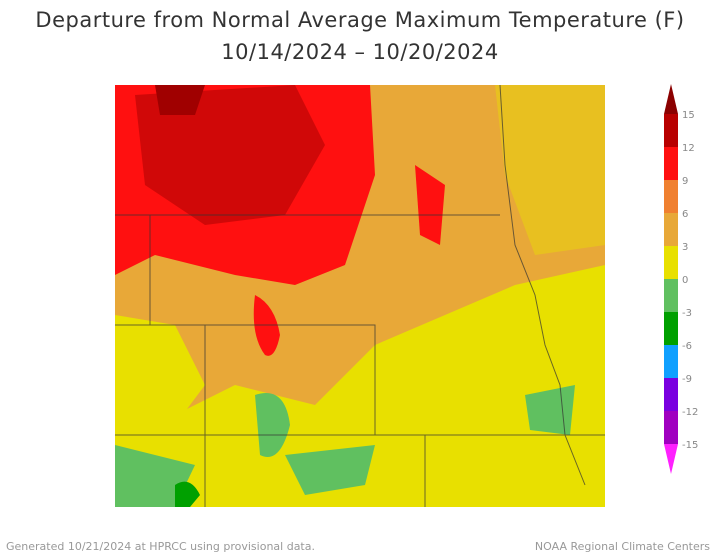 Image resolution: width=720 pixels, height=557 pixels. Describe the element at coordinates (360, 52) in the screenshot. I see `map-date-range: 10/14/2024 – 10/20/2024` at that location.